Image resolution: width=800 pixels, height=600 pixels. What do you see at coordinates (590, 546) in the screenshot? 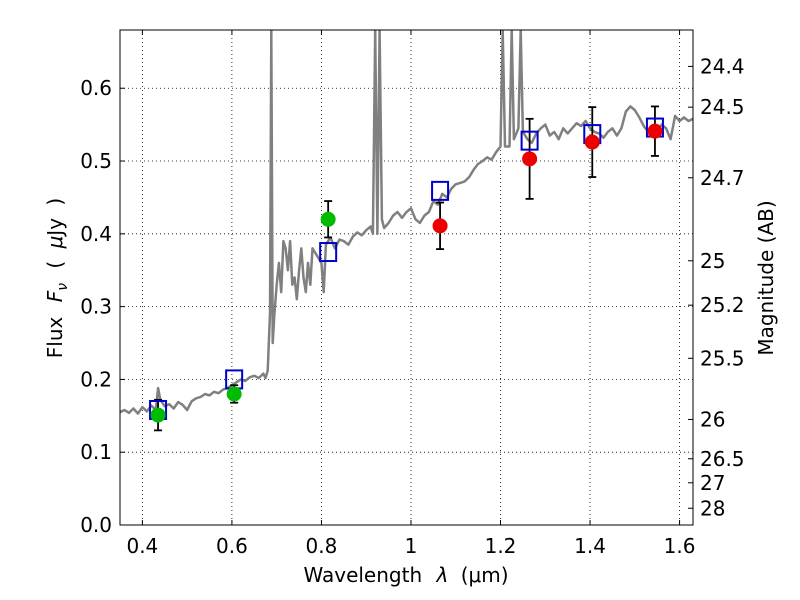
I see `x-tick-label: 1.4` at bounding box center [590, 546].